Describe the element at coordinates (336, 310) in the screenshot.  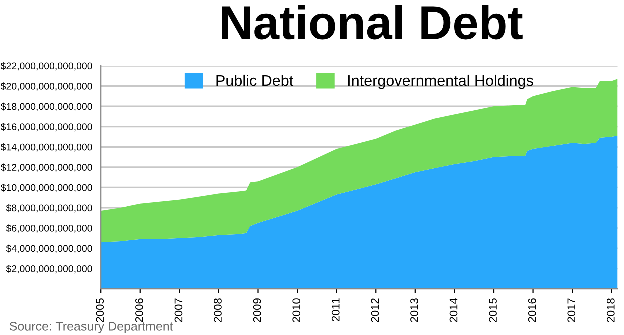
I see `x-tick-label: 2011` at that location.